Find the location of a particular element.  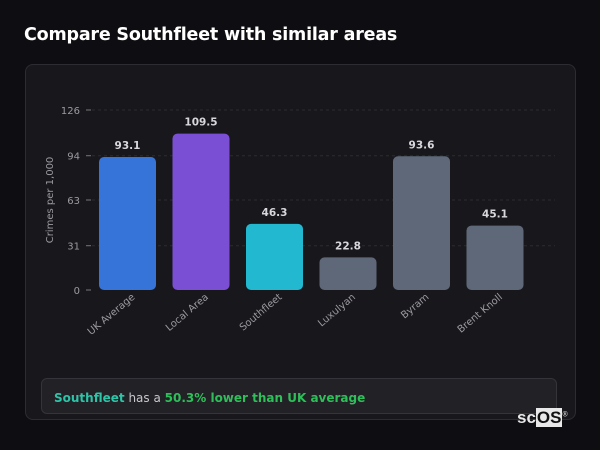

y-tick-label: 126 is located at coordinates (70, 111).